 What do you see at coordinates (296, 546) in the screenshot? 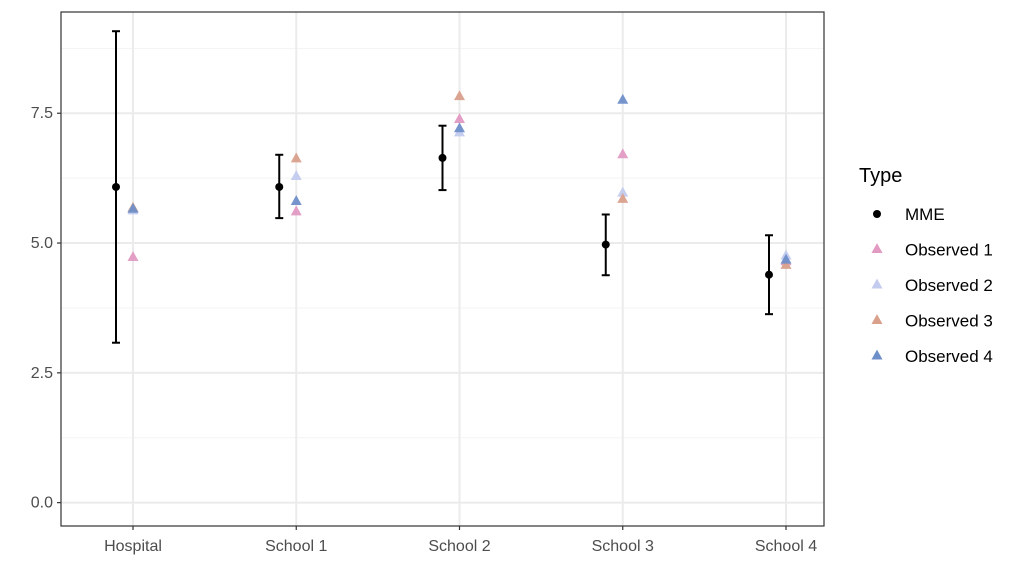
I see `x-tick-label: School 1` at bounding box center [296, 546].